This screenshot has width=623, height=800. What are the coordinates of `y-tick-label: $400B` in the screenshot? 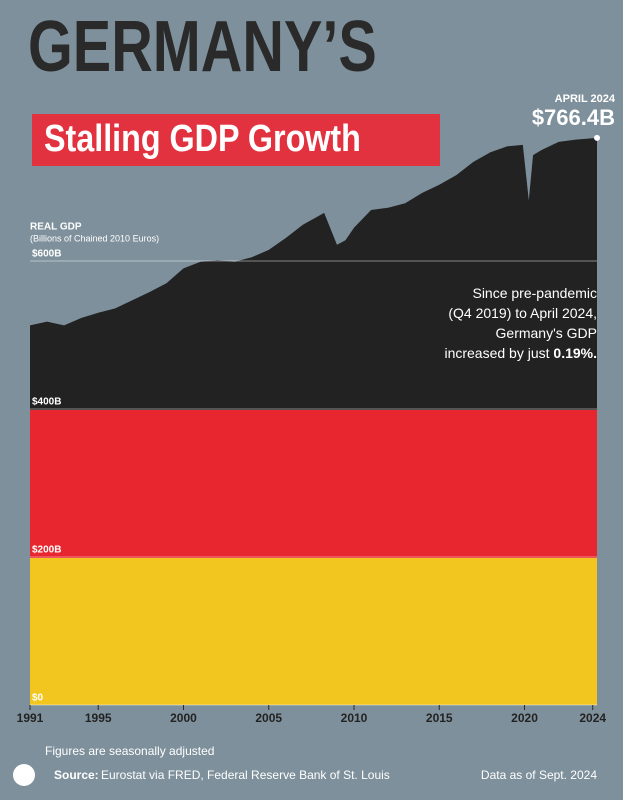 It's located at (46, 402).